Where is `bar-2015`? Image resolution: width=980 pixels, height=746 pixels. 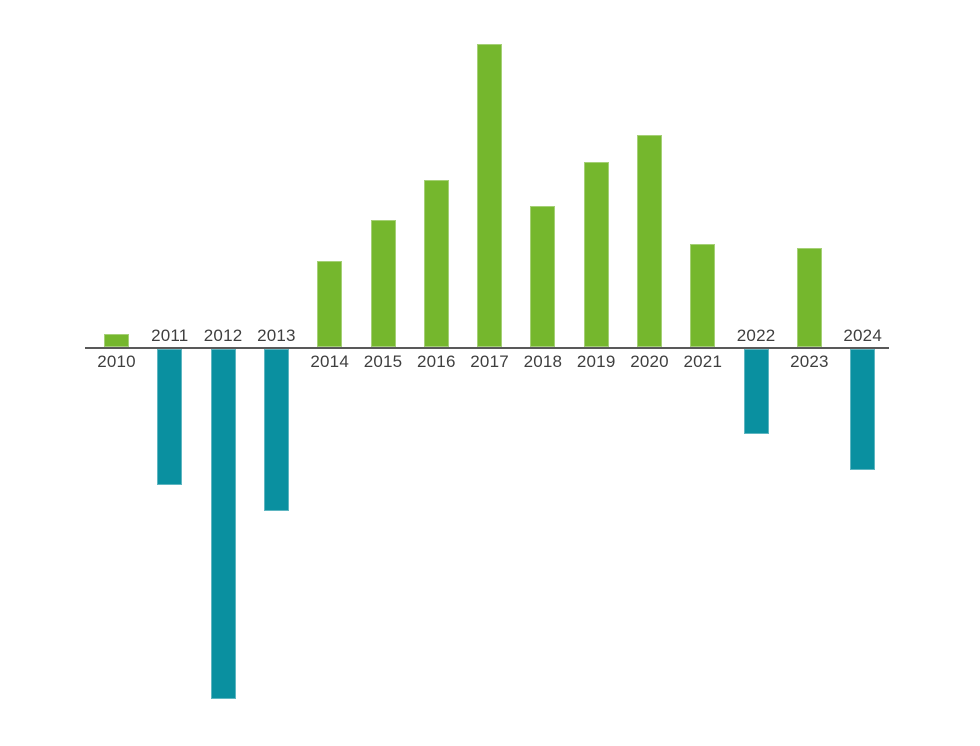
bar-2015 is located at coordinates (383, 283).